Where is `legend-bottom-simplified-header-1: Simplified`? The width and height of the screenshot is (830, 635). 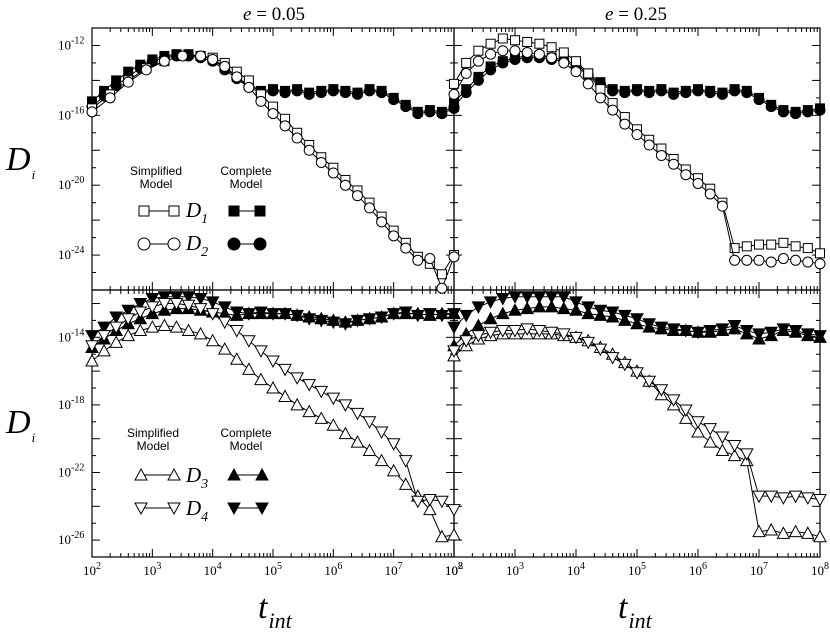
legend-bottom-simplified-header-1: Simplified is located at coordinates (153, 433).